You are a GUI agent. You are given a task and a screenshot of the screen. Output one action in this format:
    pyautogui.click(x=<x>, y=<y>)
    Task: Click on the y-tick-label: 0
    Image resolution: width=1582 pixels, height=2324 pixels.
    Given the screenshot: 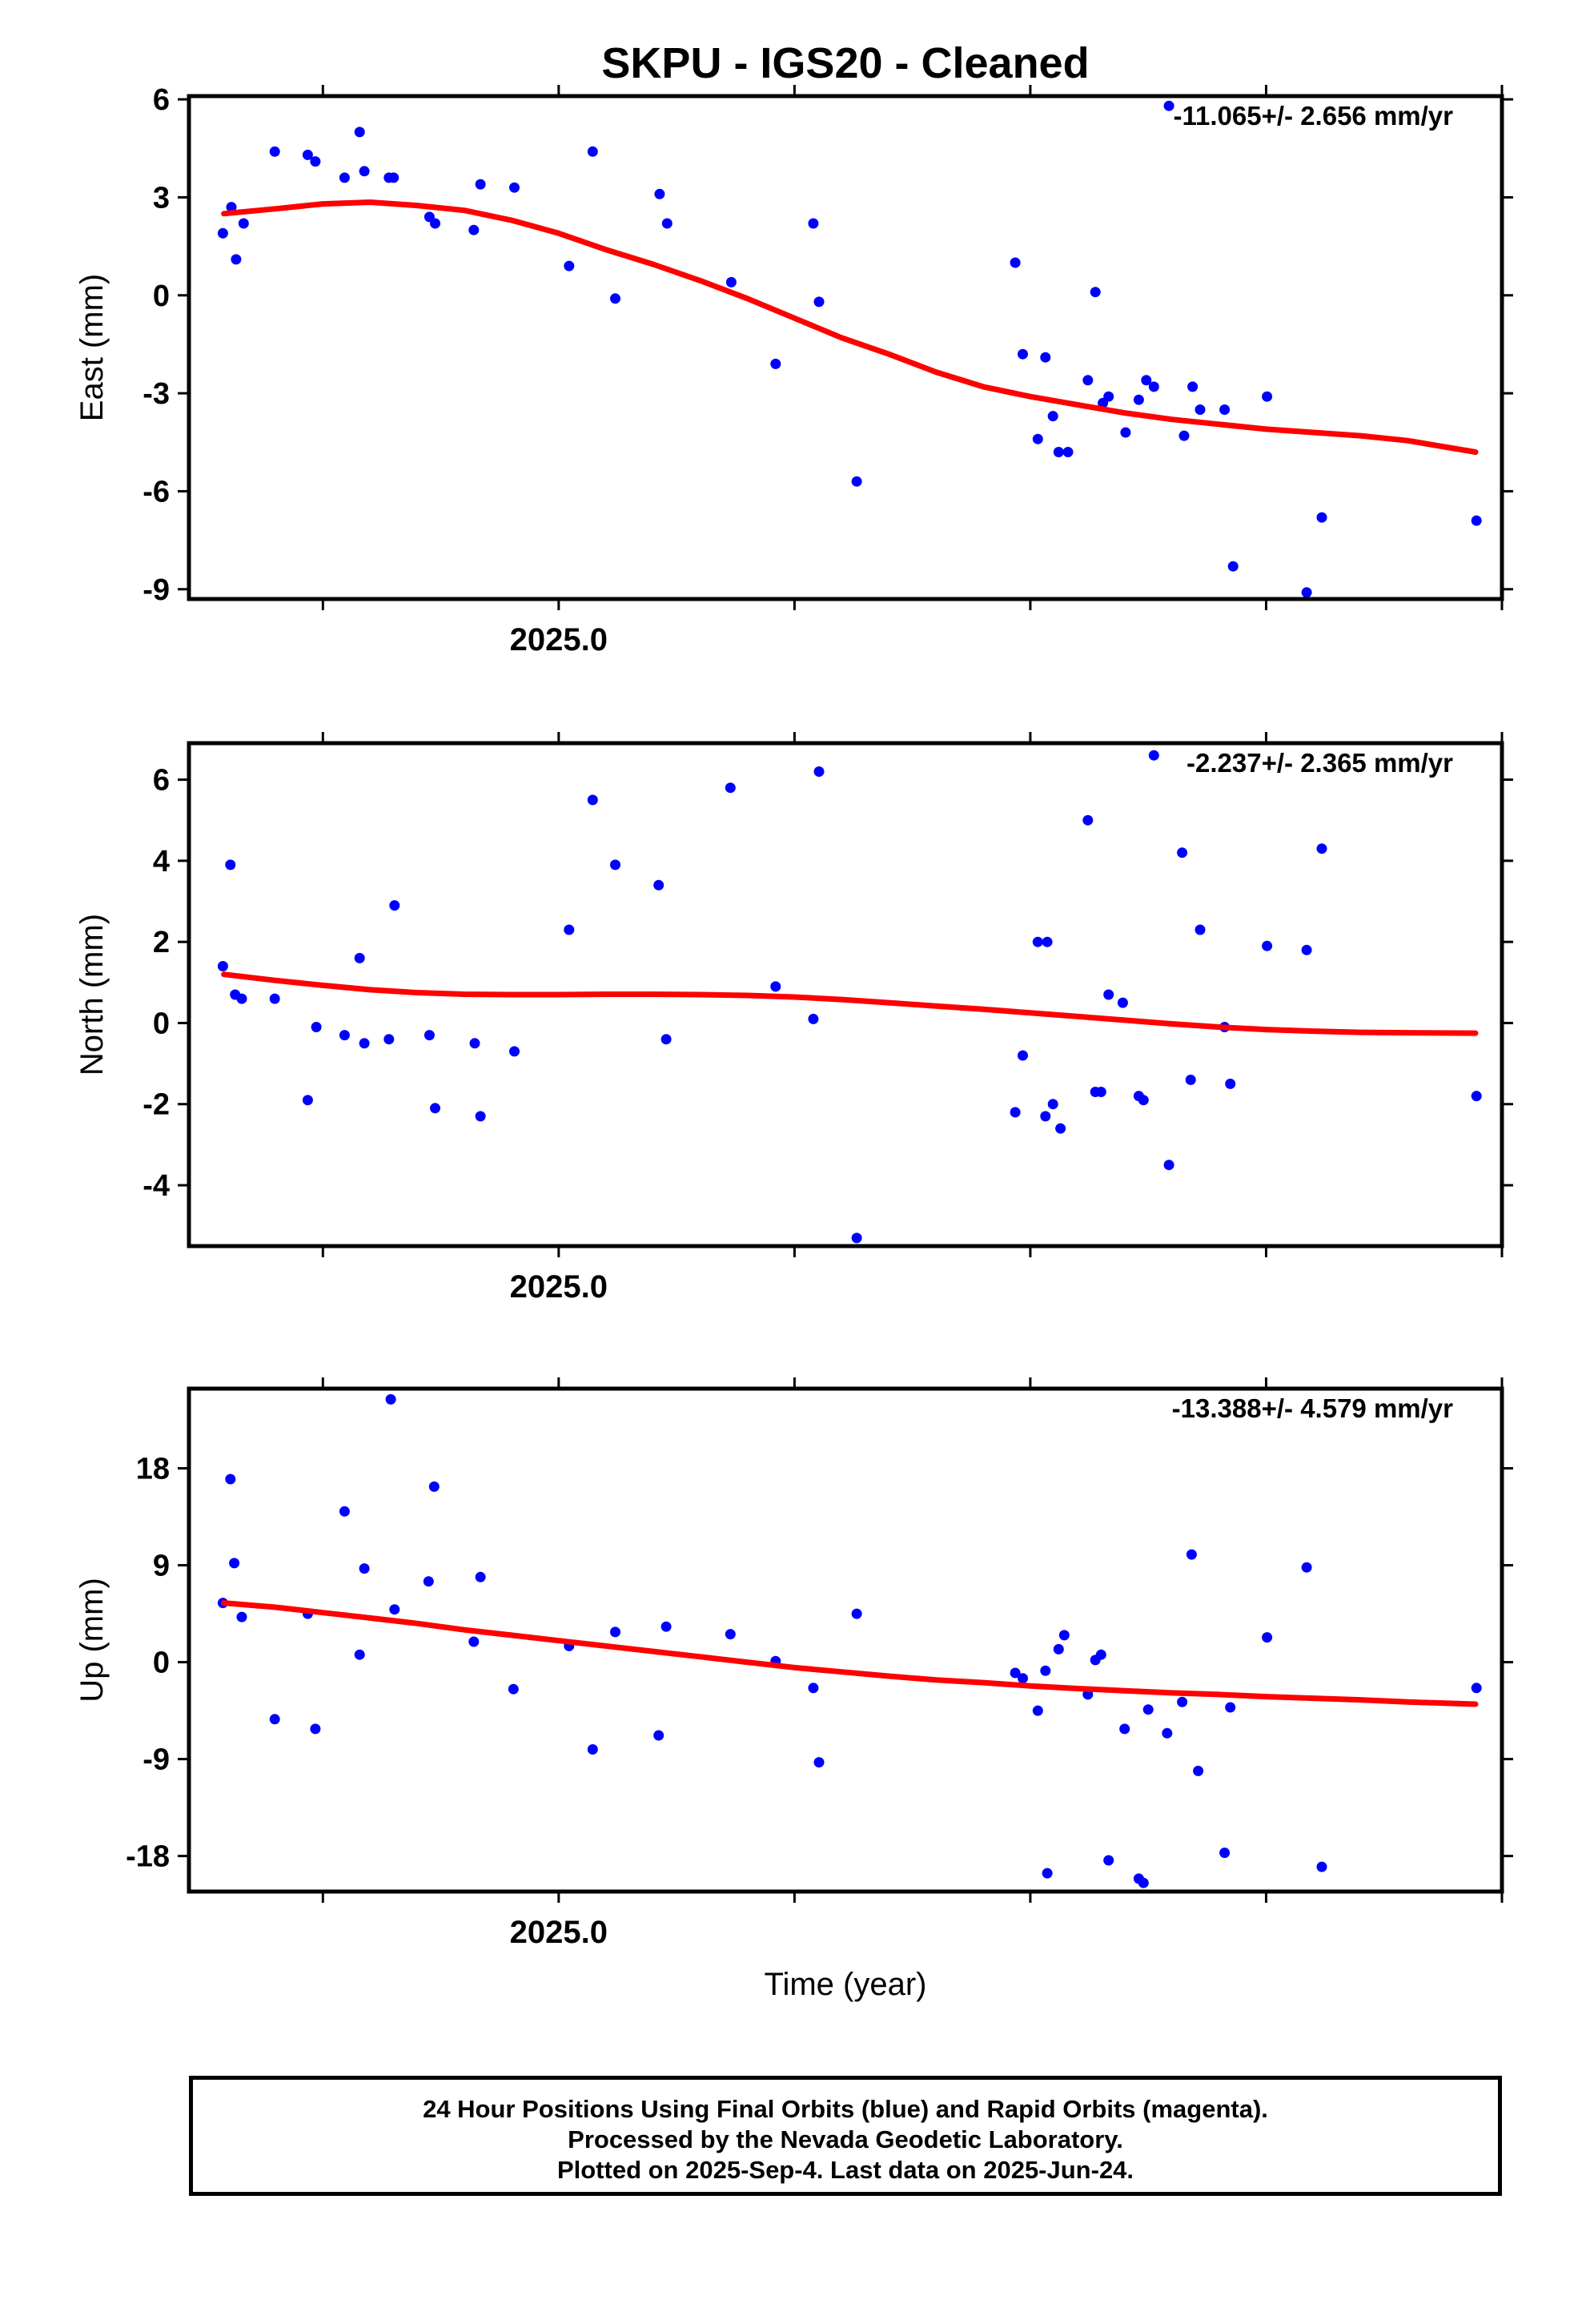 What is the action you would take?
    pyautogui.click(x=161, y=296)
    